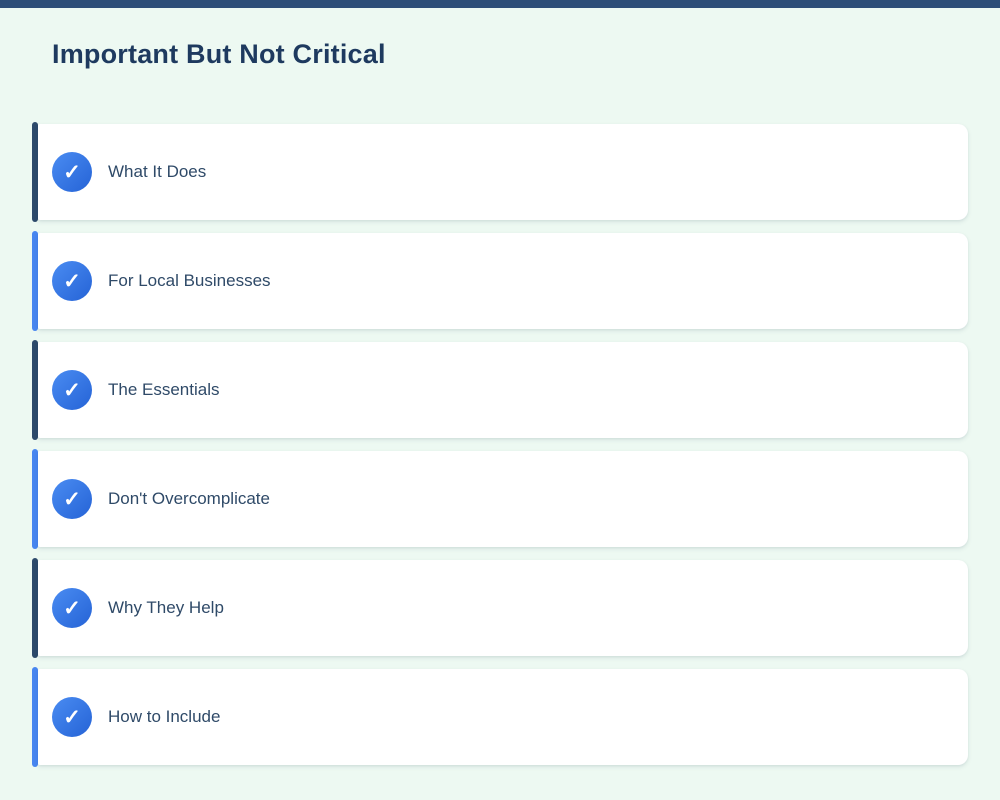 This screenshot has height=800, width=1000. What do you see at coordinates (503, 390) in the screenshot?
I see `list-item-card: ✓ The Essentials` at bounding box center [503, 390].